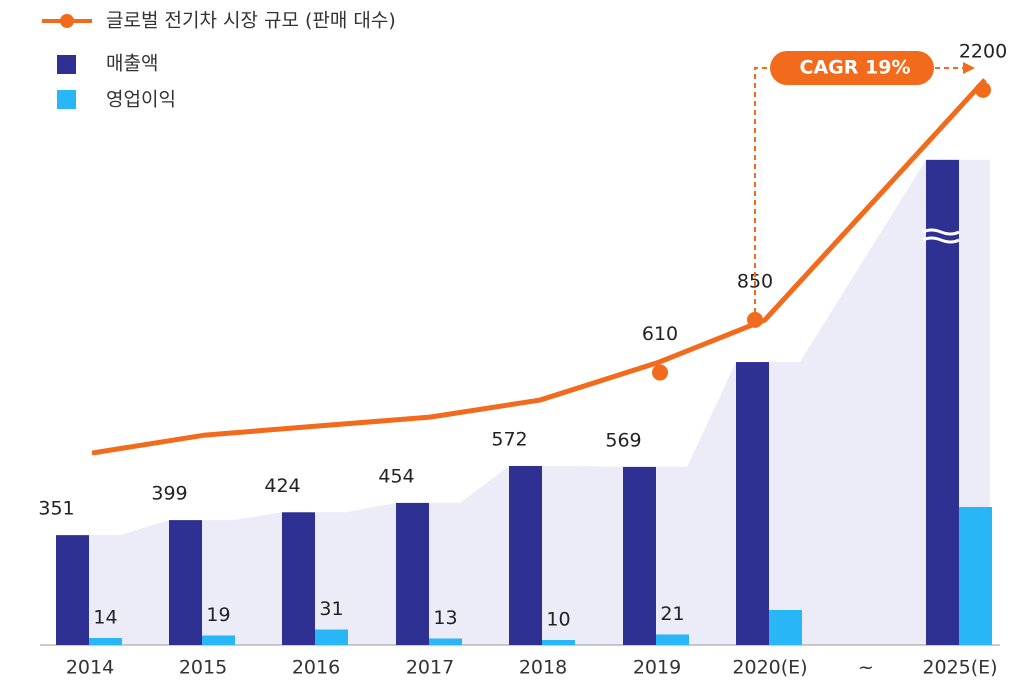 Image resolution: width=1014 pixels, height=687 pixels. Describe the element at coordinates (132, 64) in the screenshot. I see `legend-label: 매출액` at that location.